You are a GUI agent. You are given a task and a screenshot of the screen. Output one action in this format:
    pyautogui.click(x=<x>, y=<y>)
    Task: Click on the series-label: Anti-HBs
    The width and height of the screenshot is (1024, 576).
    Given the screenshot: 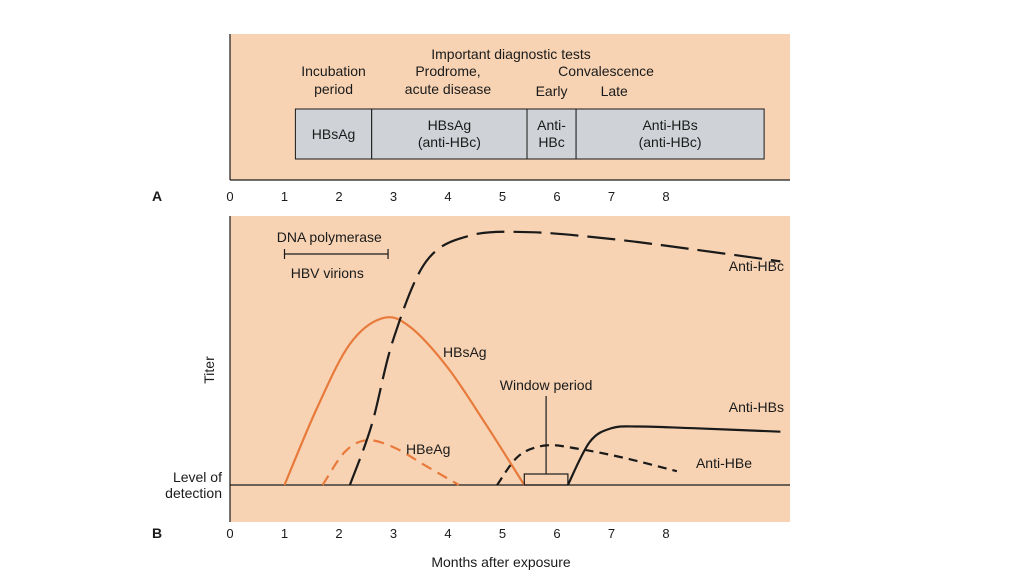 What is the action you would take?
    pyautogui.click(x=756, y=407)
    